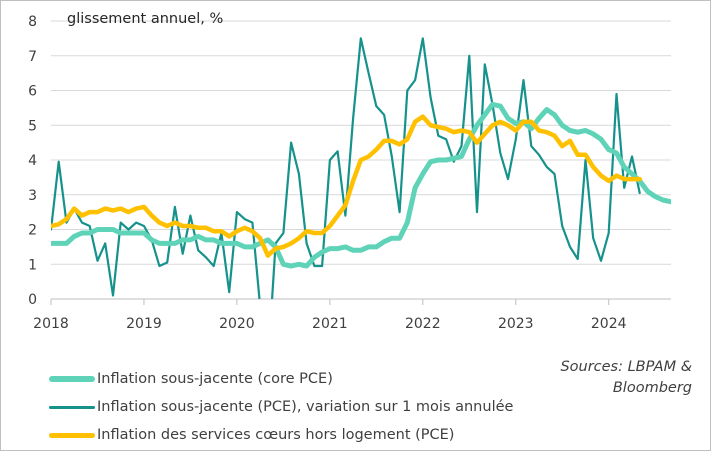  I want to click on y-tick-label: 4, so click(32, 161).